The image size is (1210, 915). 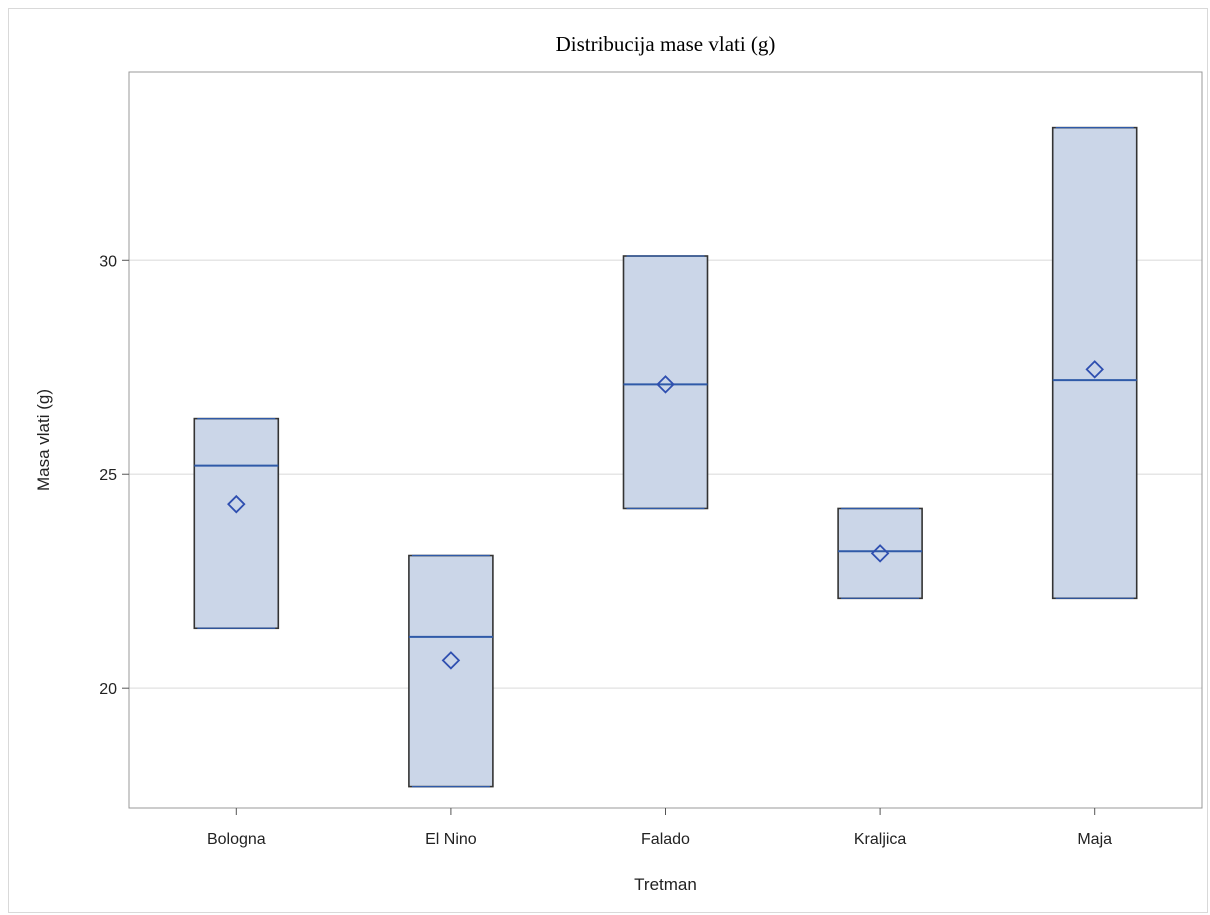 What do you see at coordinates (666, 44) in the screenshot?
I see `chart-title: Distribucija mase vlati (g)` at bounding box center [666, 44].